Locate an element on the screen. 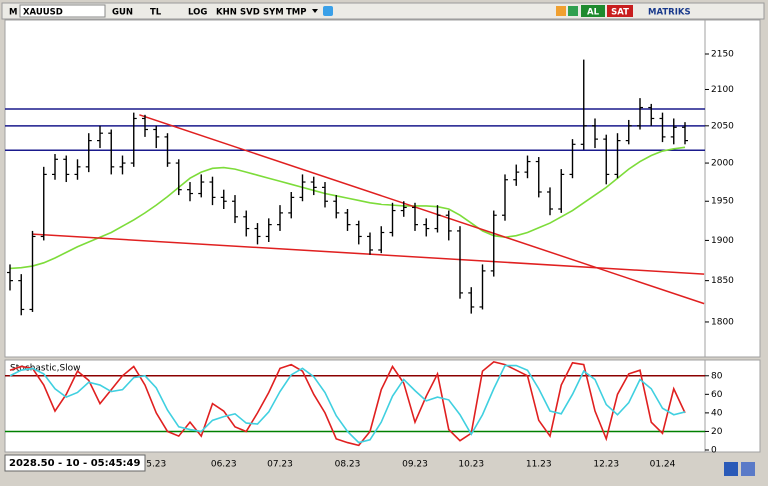  y-tick-label: 2050 is located at coordinates (722, 126).